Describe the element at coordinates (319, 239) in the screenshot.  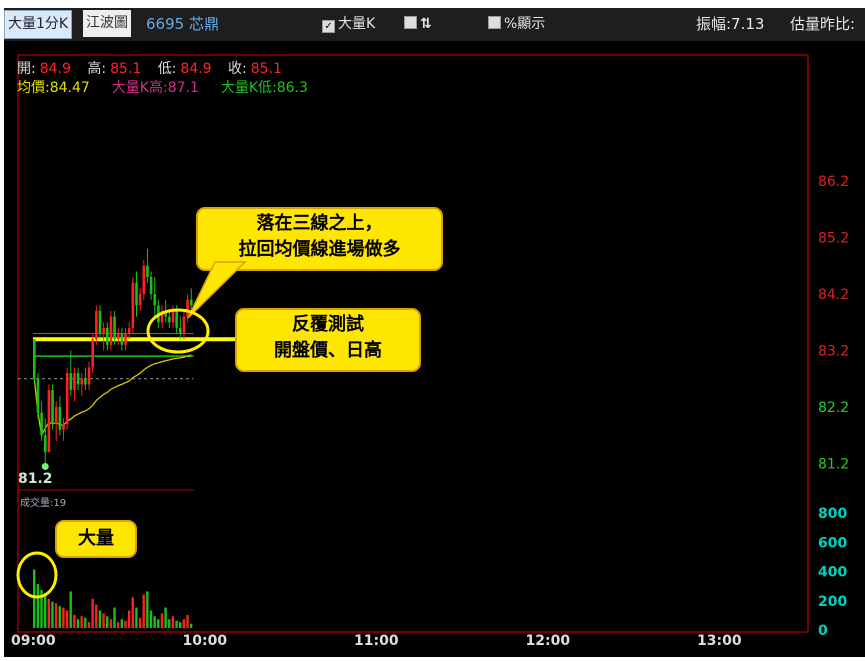
I see `callout-above-three-lines: 落在三線之上， 拉回均價線進場做多` at that location.